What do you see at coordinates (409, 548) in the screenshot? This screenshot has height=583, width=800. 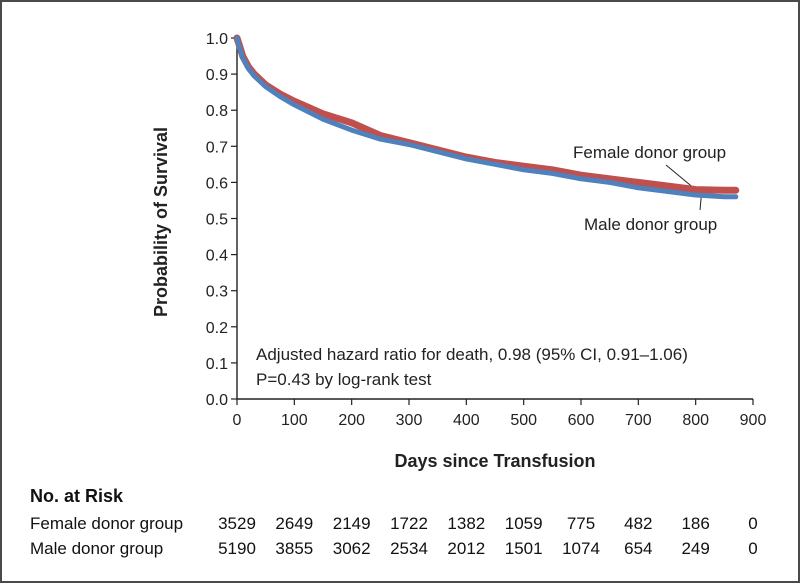 I see `risk-count: 2534` at bounding box center [409, 548].